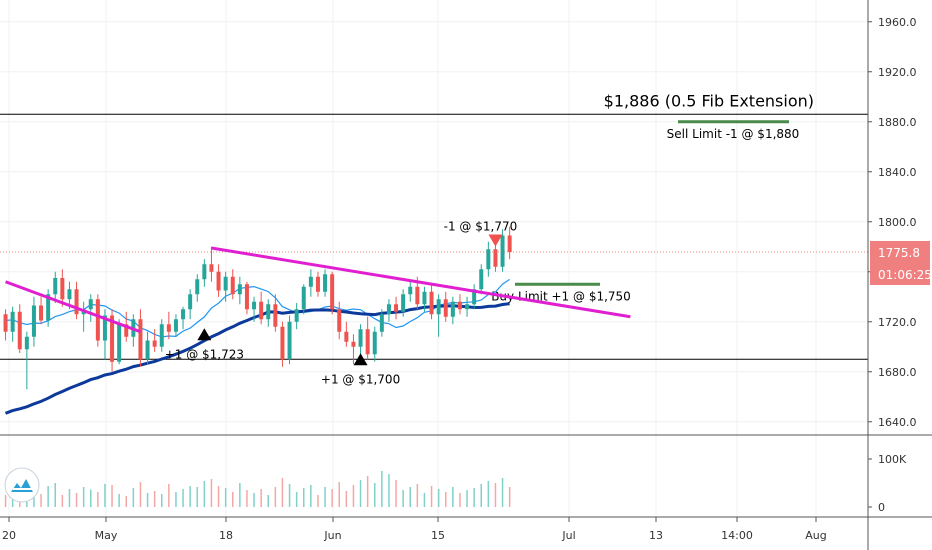 The height and width of the screenshot is (550, 932). I want to click on trade-marker-label: -1 @ $1,770, so click(481, 227).